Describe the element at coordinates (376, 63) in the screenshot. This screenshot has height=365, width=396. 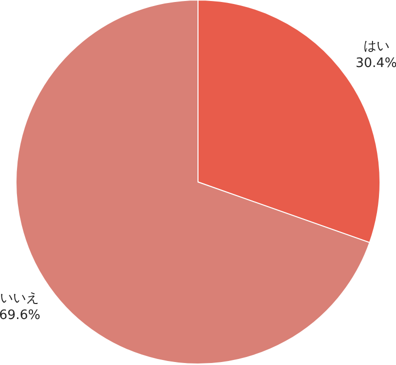
I see `data-label: 30.4%` at that location.